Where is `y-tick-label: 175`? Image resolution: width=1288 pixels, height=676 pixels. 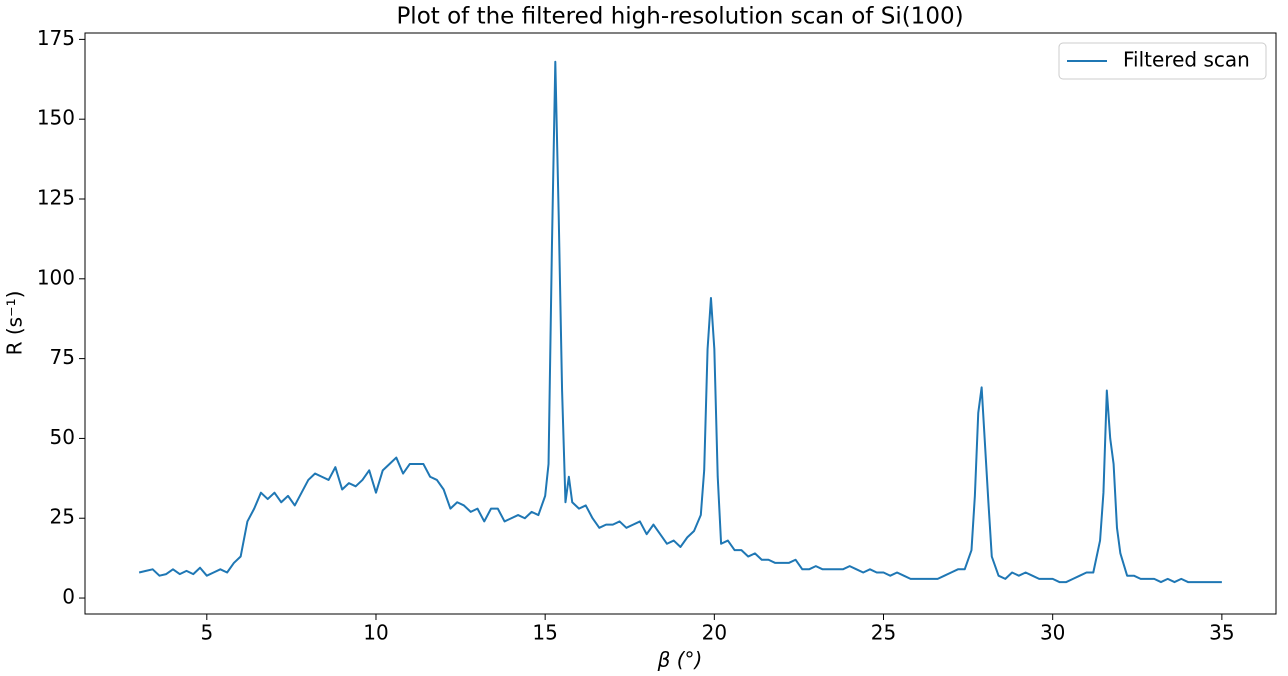
y-tick-label: 175 is located at coordinates (56, 38).